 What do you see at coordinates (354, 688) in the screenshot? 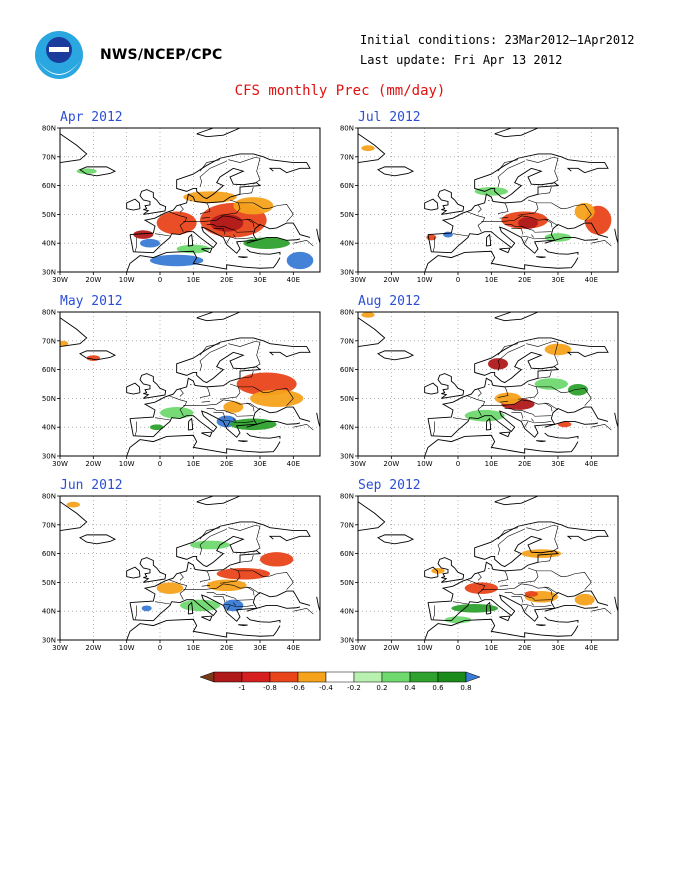
I see `colorbar-label: -0.2` at bounding box center [354, 688].